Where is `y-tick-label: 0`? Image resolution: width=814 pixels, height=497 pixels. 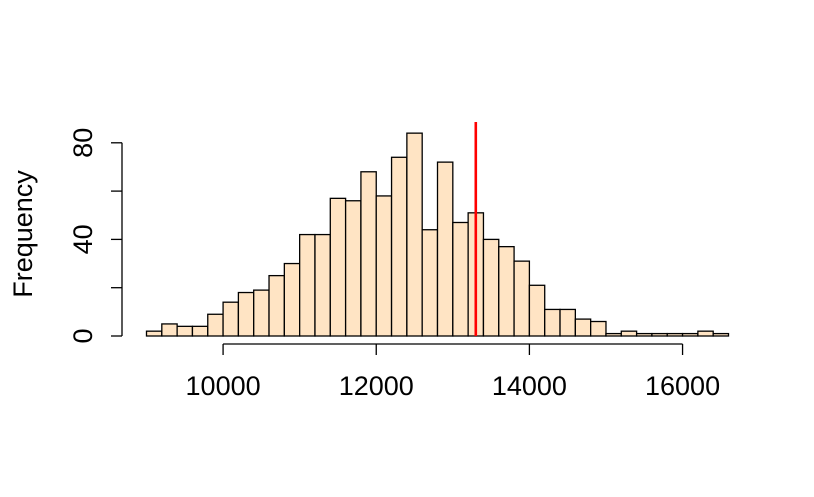 y-tick-label: 0 is located at coordinates (83, 335).